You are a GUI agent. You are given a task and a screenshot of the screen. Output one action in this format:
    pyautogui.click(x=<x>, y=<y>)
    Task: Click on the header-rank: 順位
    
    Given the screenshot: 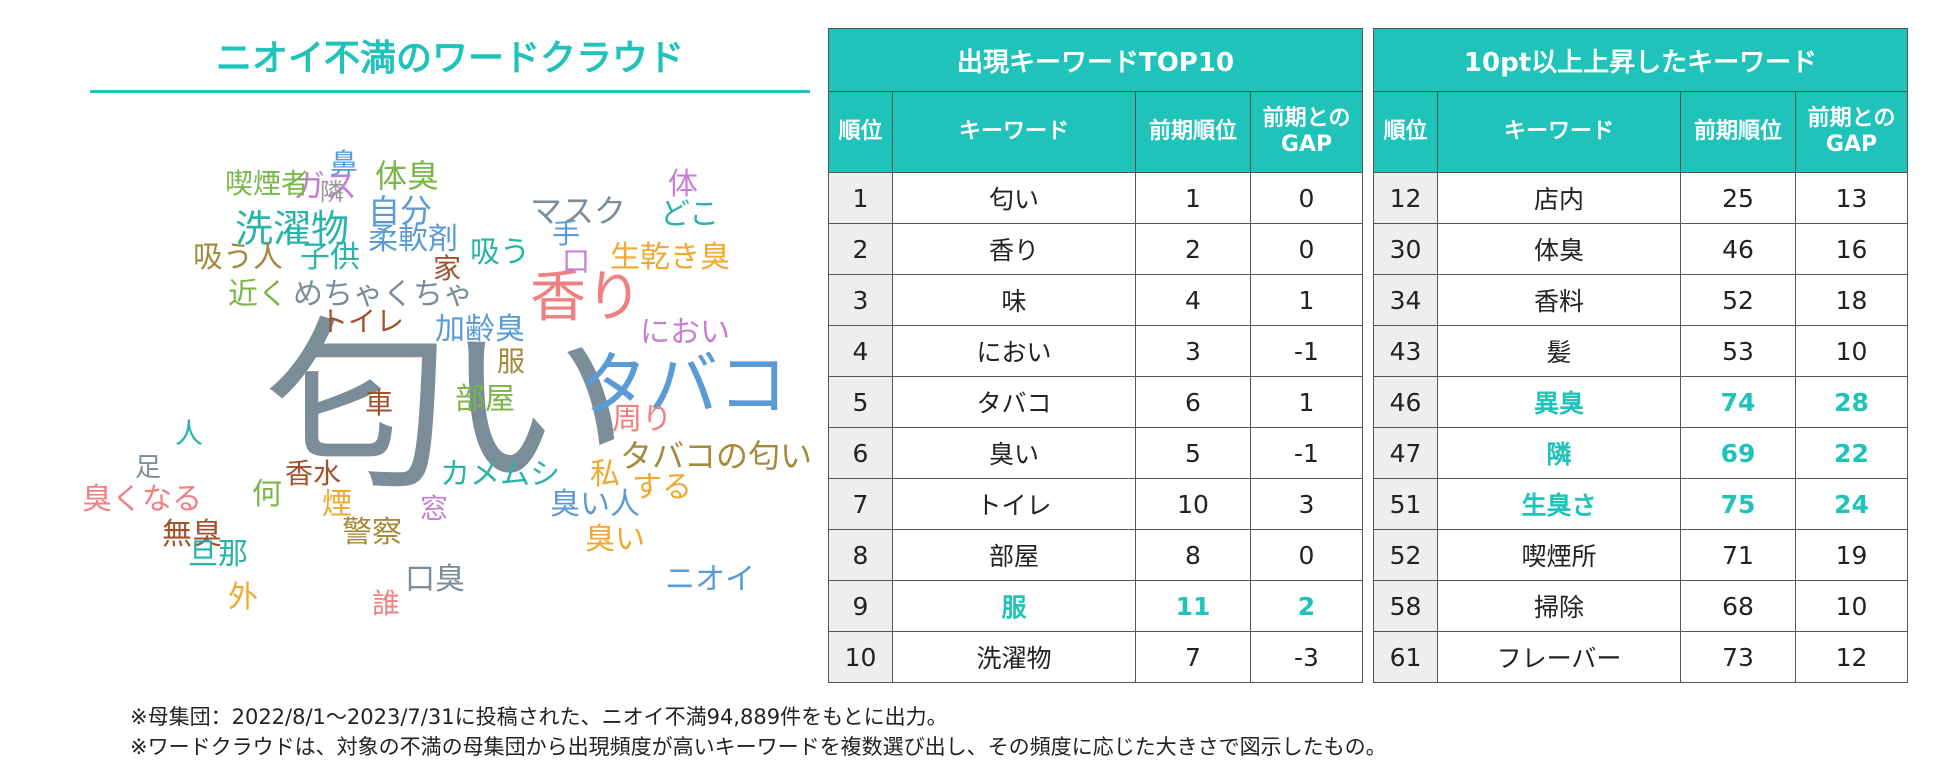 What is the action you would take?
    pyautogui.click(x=860, y=132)
    